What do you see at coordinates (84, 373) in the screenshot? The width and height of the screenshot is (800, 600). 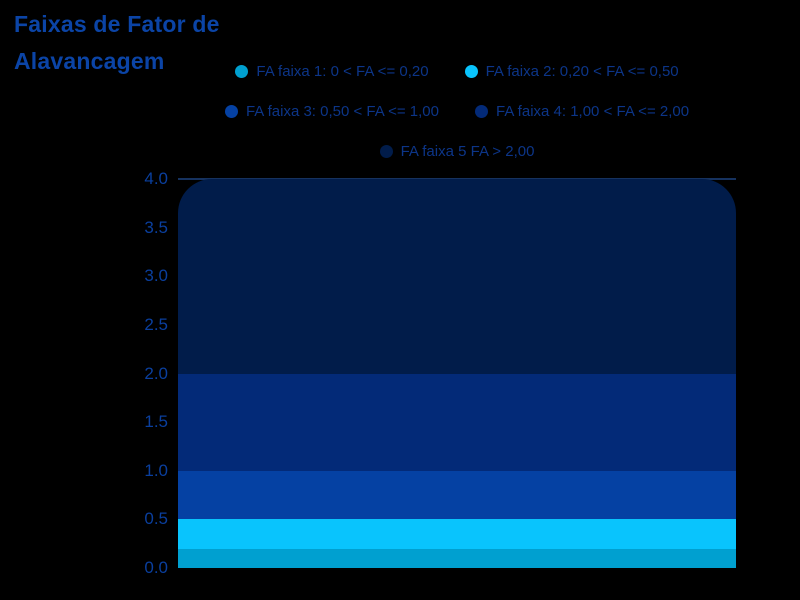 I see `y-axis: 4.0 3.5 3.0 2.5 2.0 1.5 1.0 0.5 0.0` at bounding box center [84, 373].